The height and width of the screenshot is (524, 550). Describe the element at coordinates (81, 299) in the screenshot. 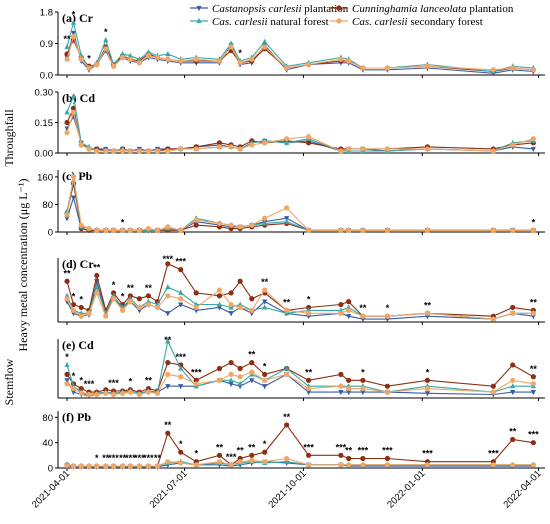

I see `panel-3-annotation-2: *` at that location.